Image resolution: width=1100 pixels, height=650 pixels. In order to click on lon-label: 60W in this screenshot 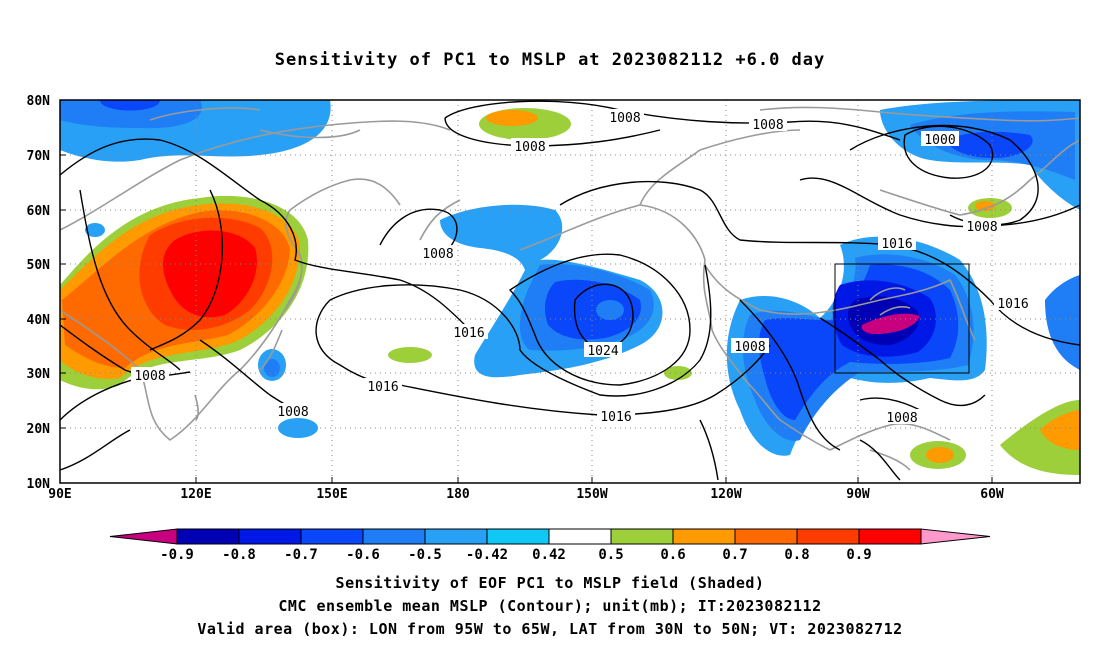, I will do `click(992, 494)`.